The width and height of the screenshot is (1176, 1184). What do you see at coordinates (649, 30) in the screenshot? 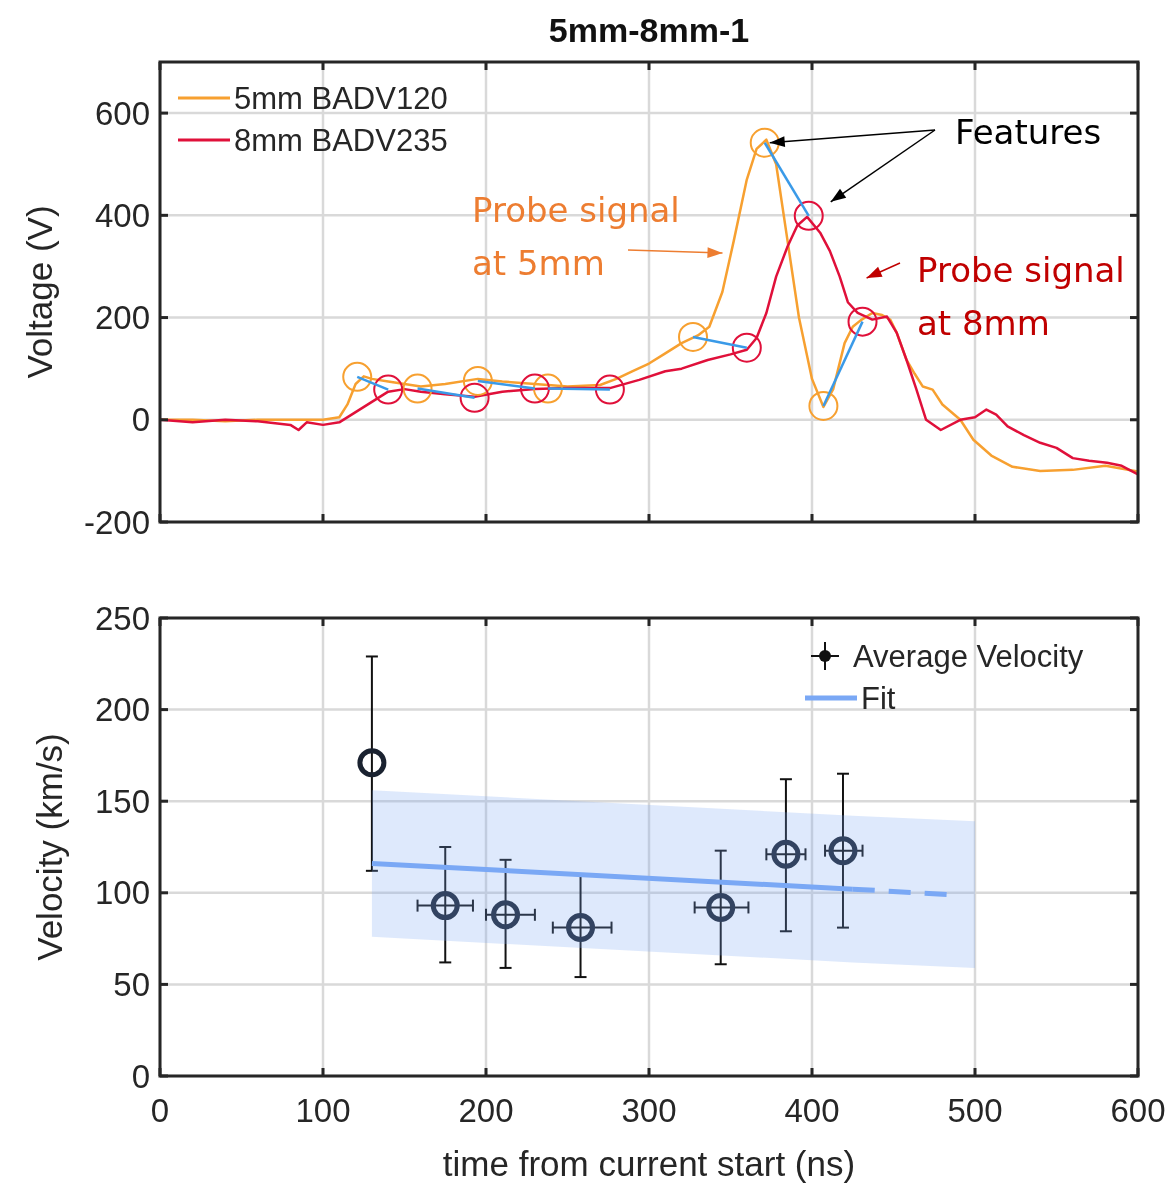
I see `chart-title: 5mm-8mm-1` at bounding box center [649, 30].